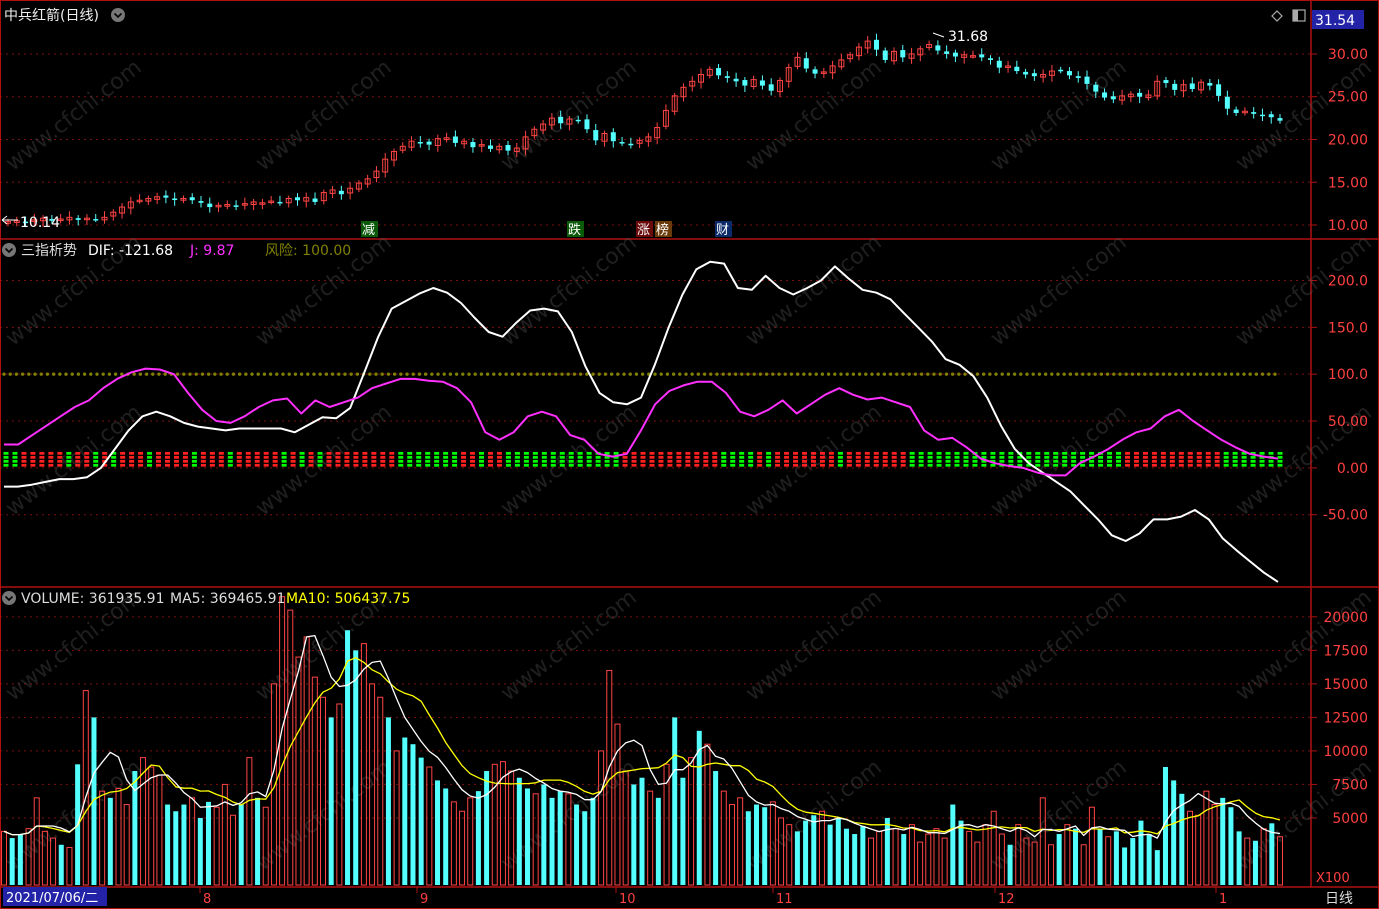 Image resolution: width=1379 pixels, height=909 pixels. Describe the element at coordinates (1299, 15) in the screenshot. I see `window-icon` at that location.